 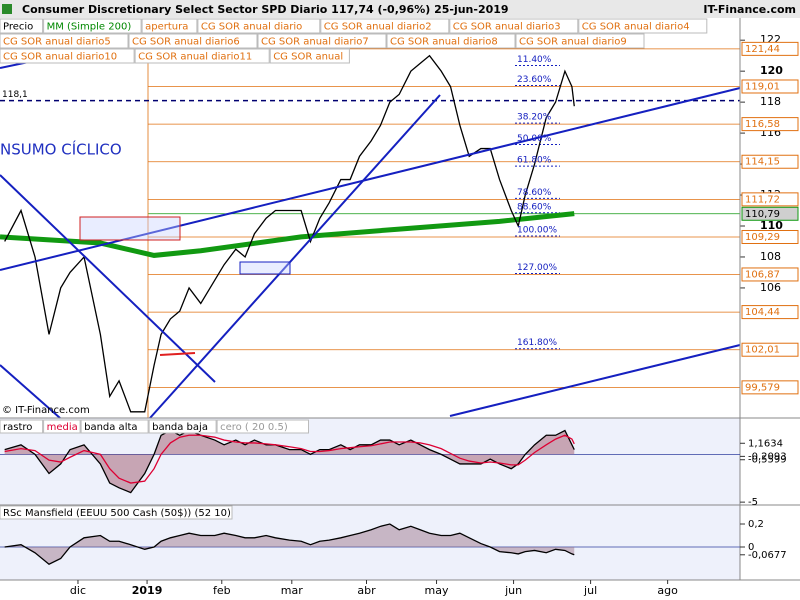 I want to click on y-tick-label: -0,5599, so click(x=767, y=460).